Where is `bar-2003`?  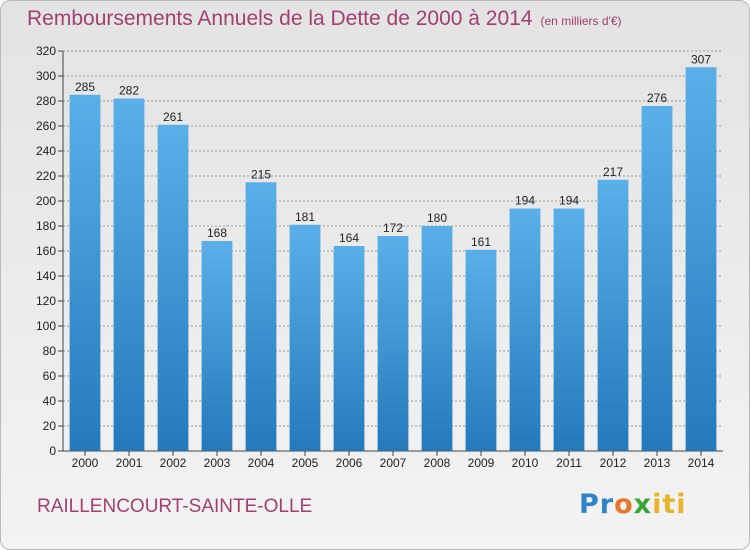 bar-2003 is located at coordinates (217, 346).